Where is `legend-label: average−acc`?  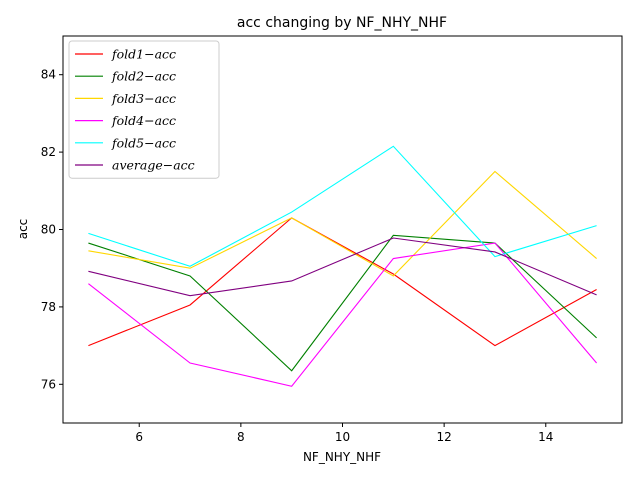 legend-label: average−acc is located at coordinates (153, 165).